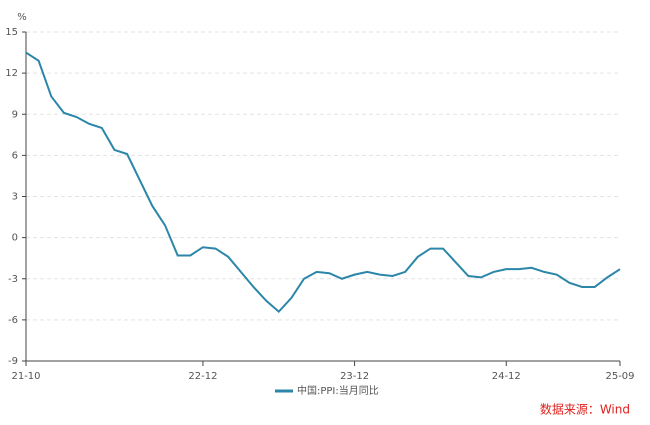 The image size is (650, 425). What do you see at coordinates (585, 409) in the screenshot?
I see `source: 数据来源：Wind` at bounding box center [585, 409].